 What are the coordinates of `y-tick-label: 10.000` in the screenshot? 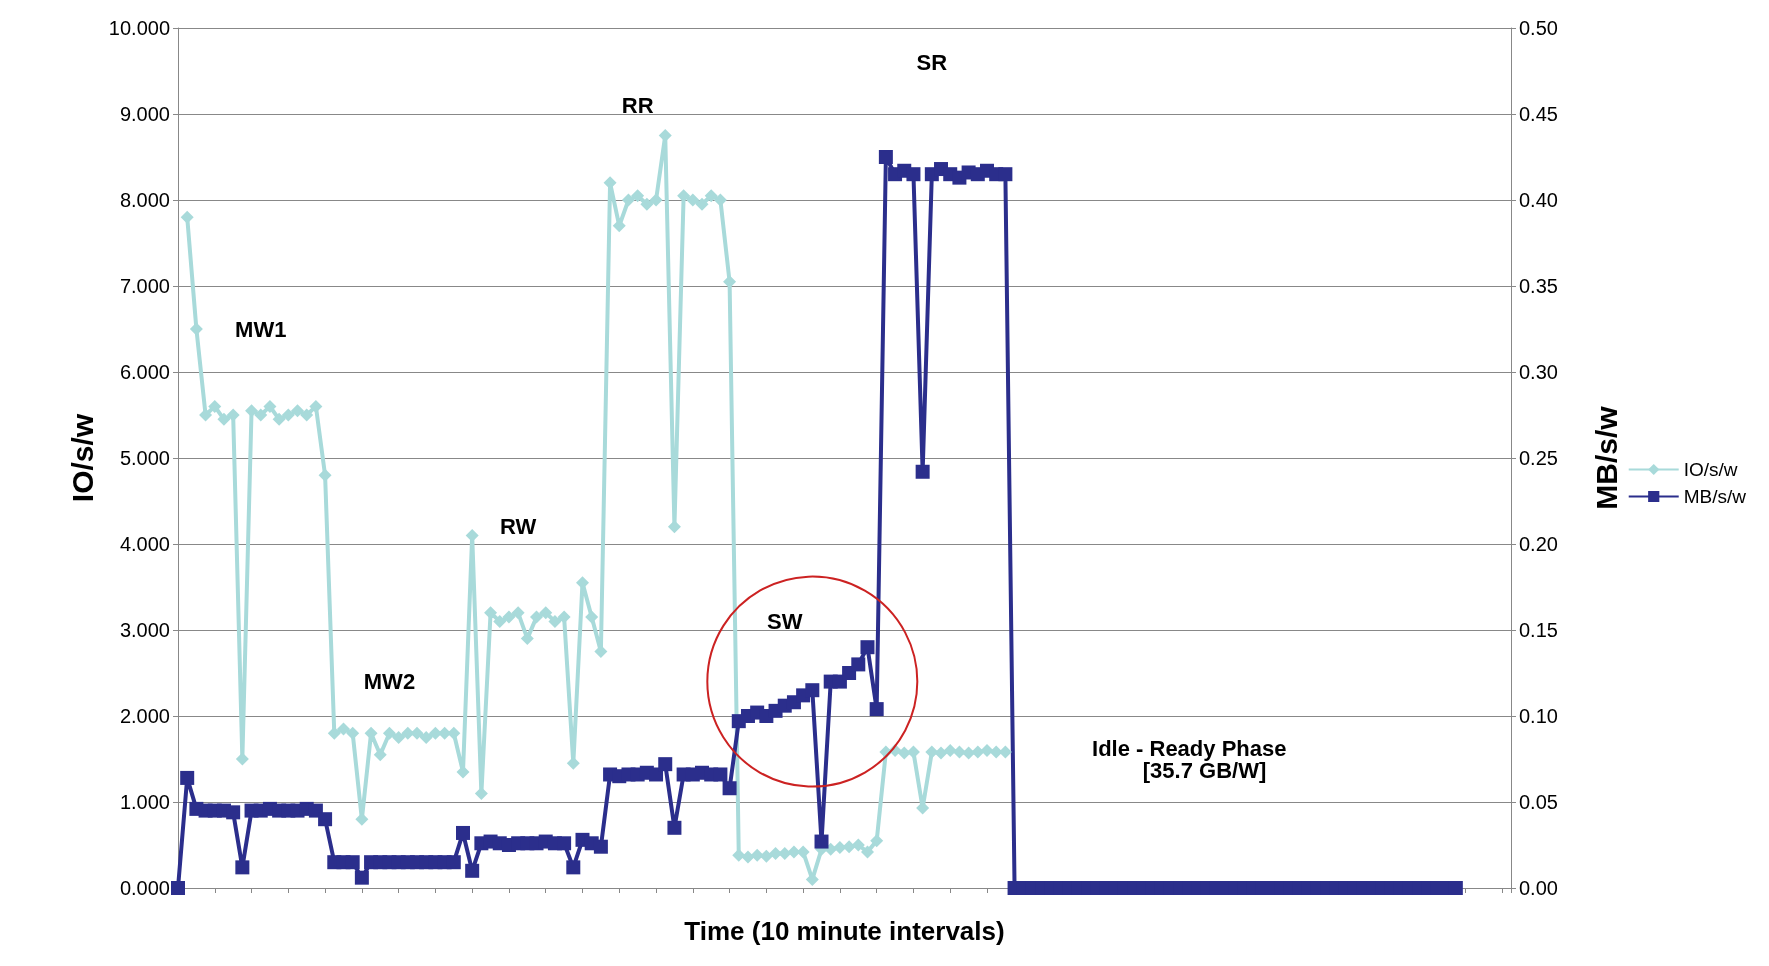 It's located at (139, 28).